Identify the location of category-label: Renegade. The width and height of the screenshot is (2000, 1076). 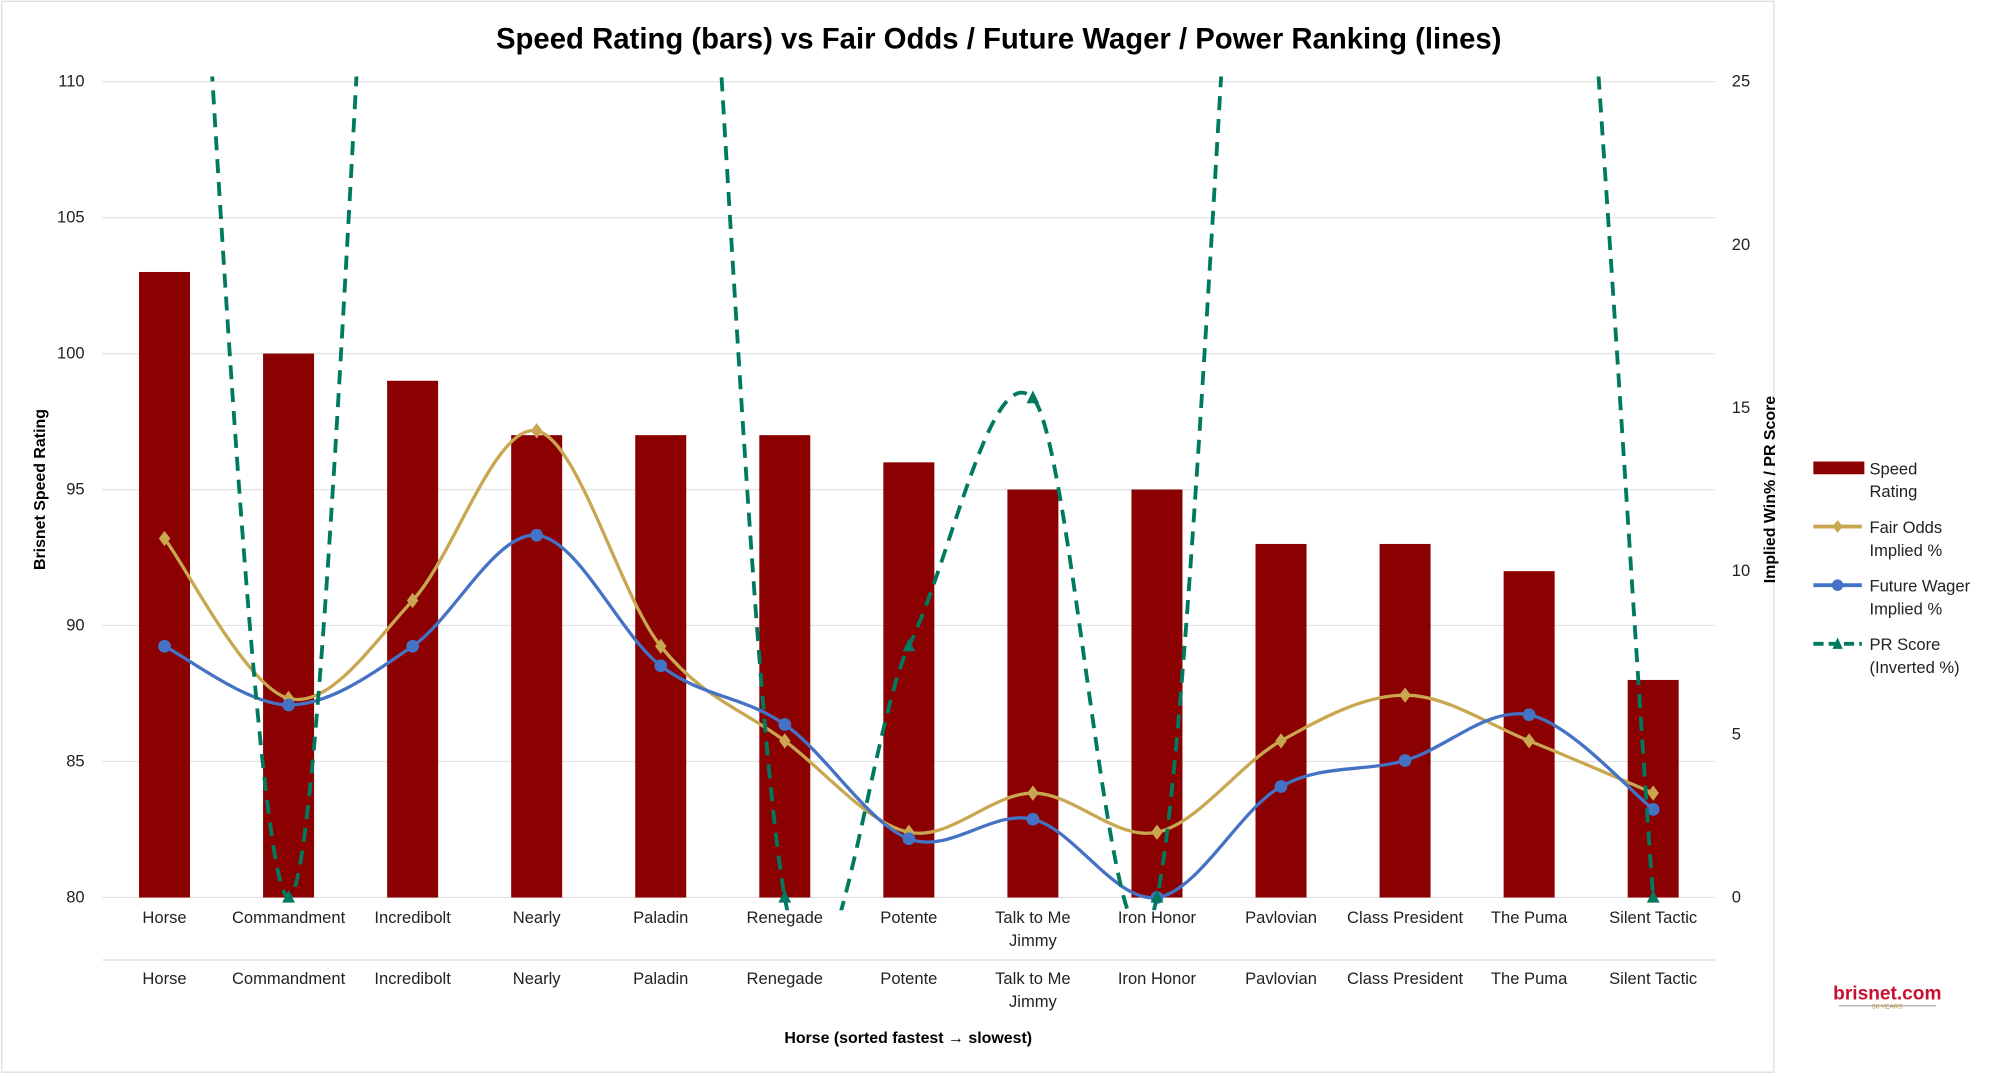
(785, 917).